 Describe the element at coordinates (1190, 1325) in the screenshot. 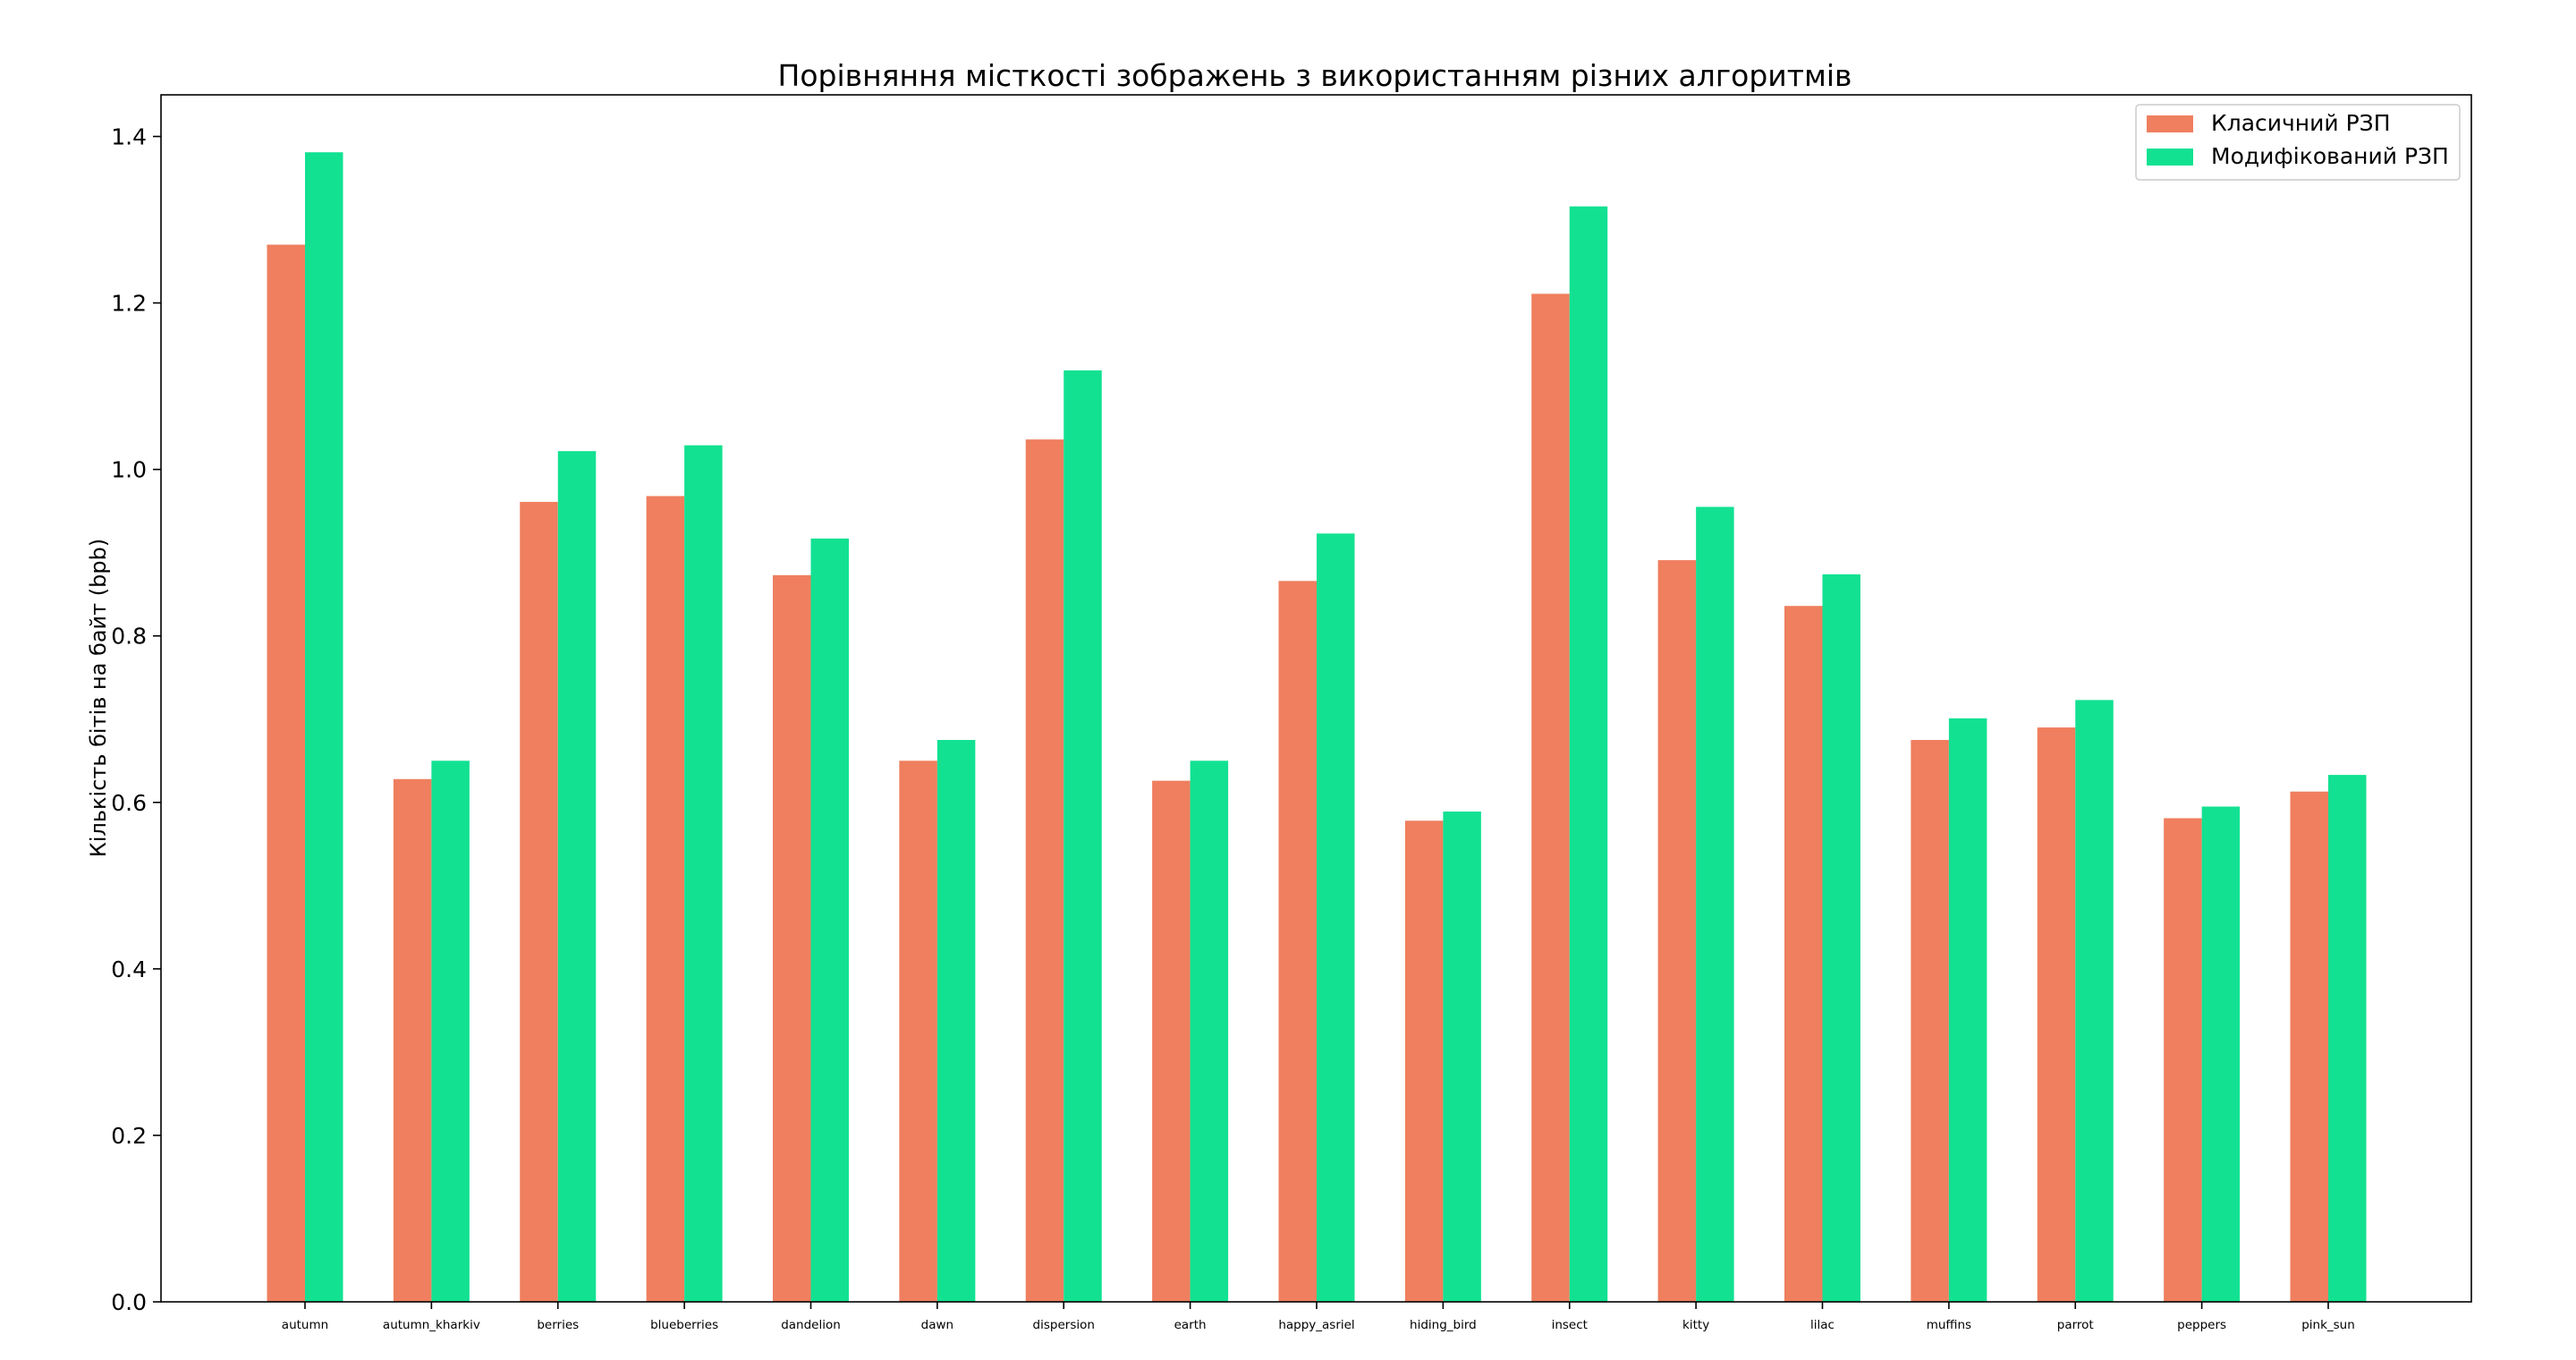

I see `x-tick-label: earth` at that location.